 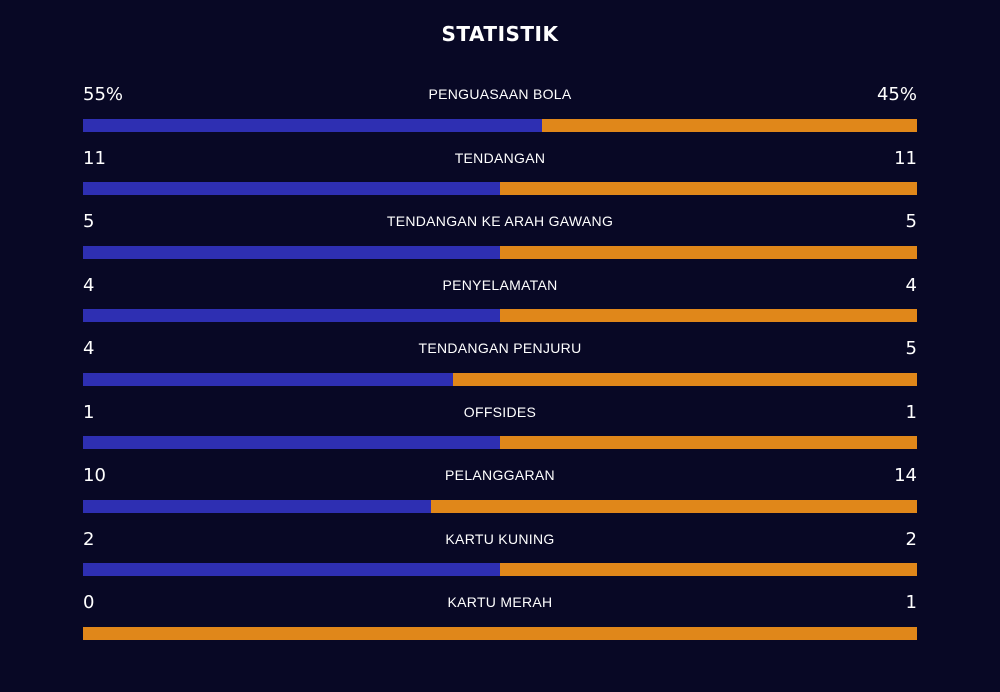 I want to click on stat-label: PENGUASAAN BOLA, so click(x=500, y=94).